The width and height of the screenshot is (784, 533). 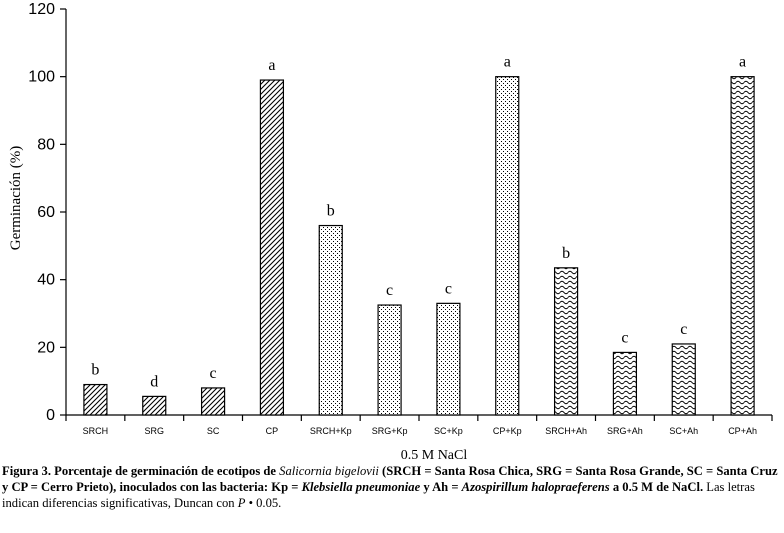 I want to click on bar-sc-ah, so click(x=683, y=379).